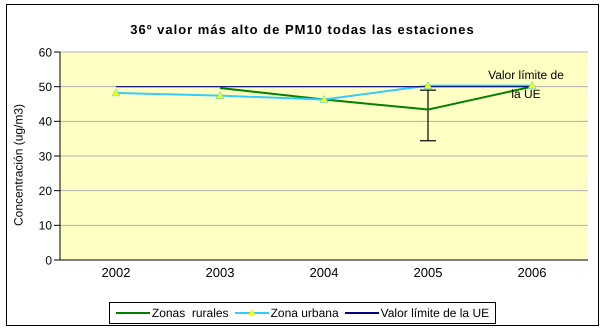  Describe the element at coordinates (190, 313) in the screenshot. I see `legend-label: Zonas rurales` at that location.